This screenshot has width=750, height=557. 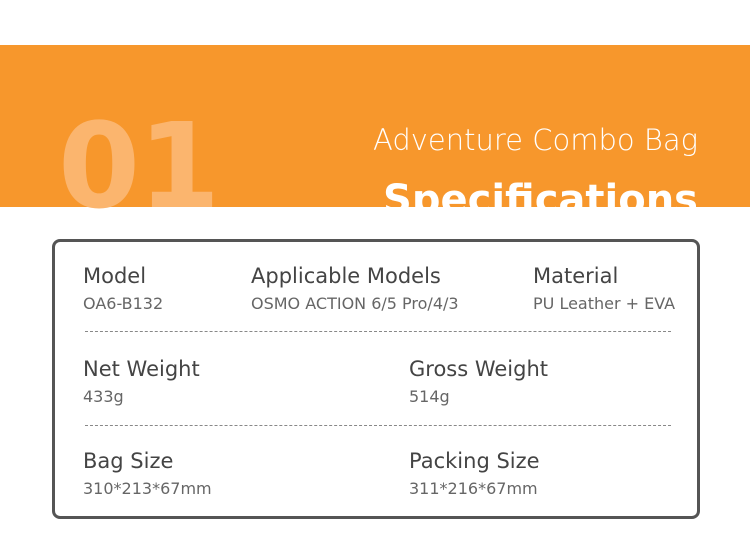 What do you see at coordinates (141, 381) in the screenshot?
I see `spec-net-weight: Net Weight 433g` at bounding box center [141, 381].